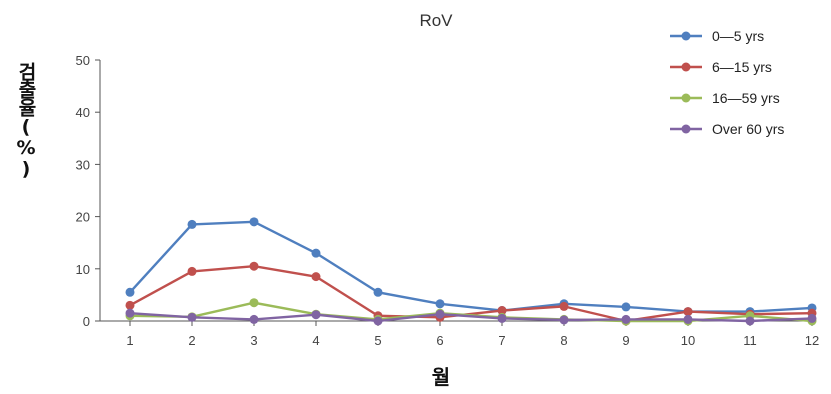  I want to click on y-tick-label: 50, so click(83, 60).